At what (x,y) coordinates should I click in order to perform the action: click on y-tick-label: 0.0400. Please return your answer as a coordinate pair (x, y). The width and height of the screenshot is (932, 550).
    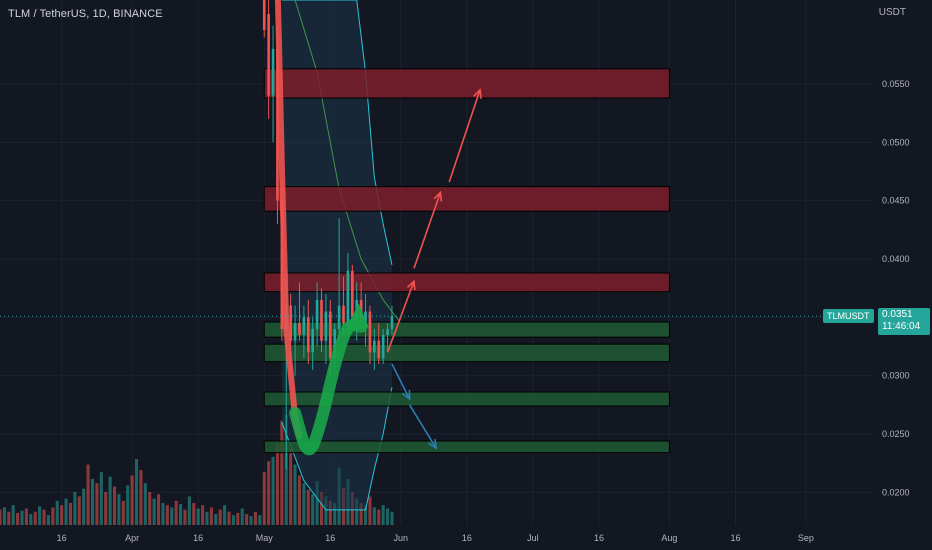
    Looking at the image, I should click on (896, 259).